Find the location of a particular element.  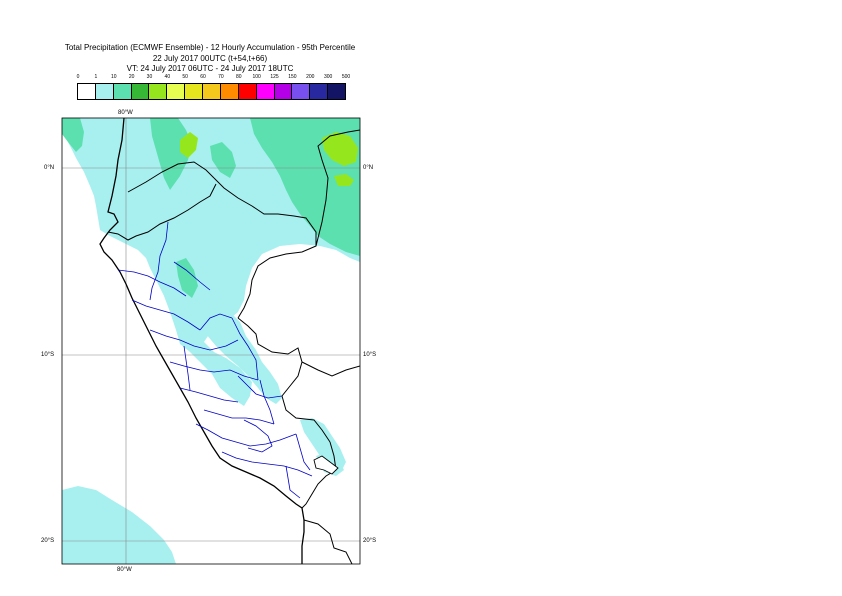

lat-label-10s-right: 10°S is located at coordinates (370, 355).